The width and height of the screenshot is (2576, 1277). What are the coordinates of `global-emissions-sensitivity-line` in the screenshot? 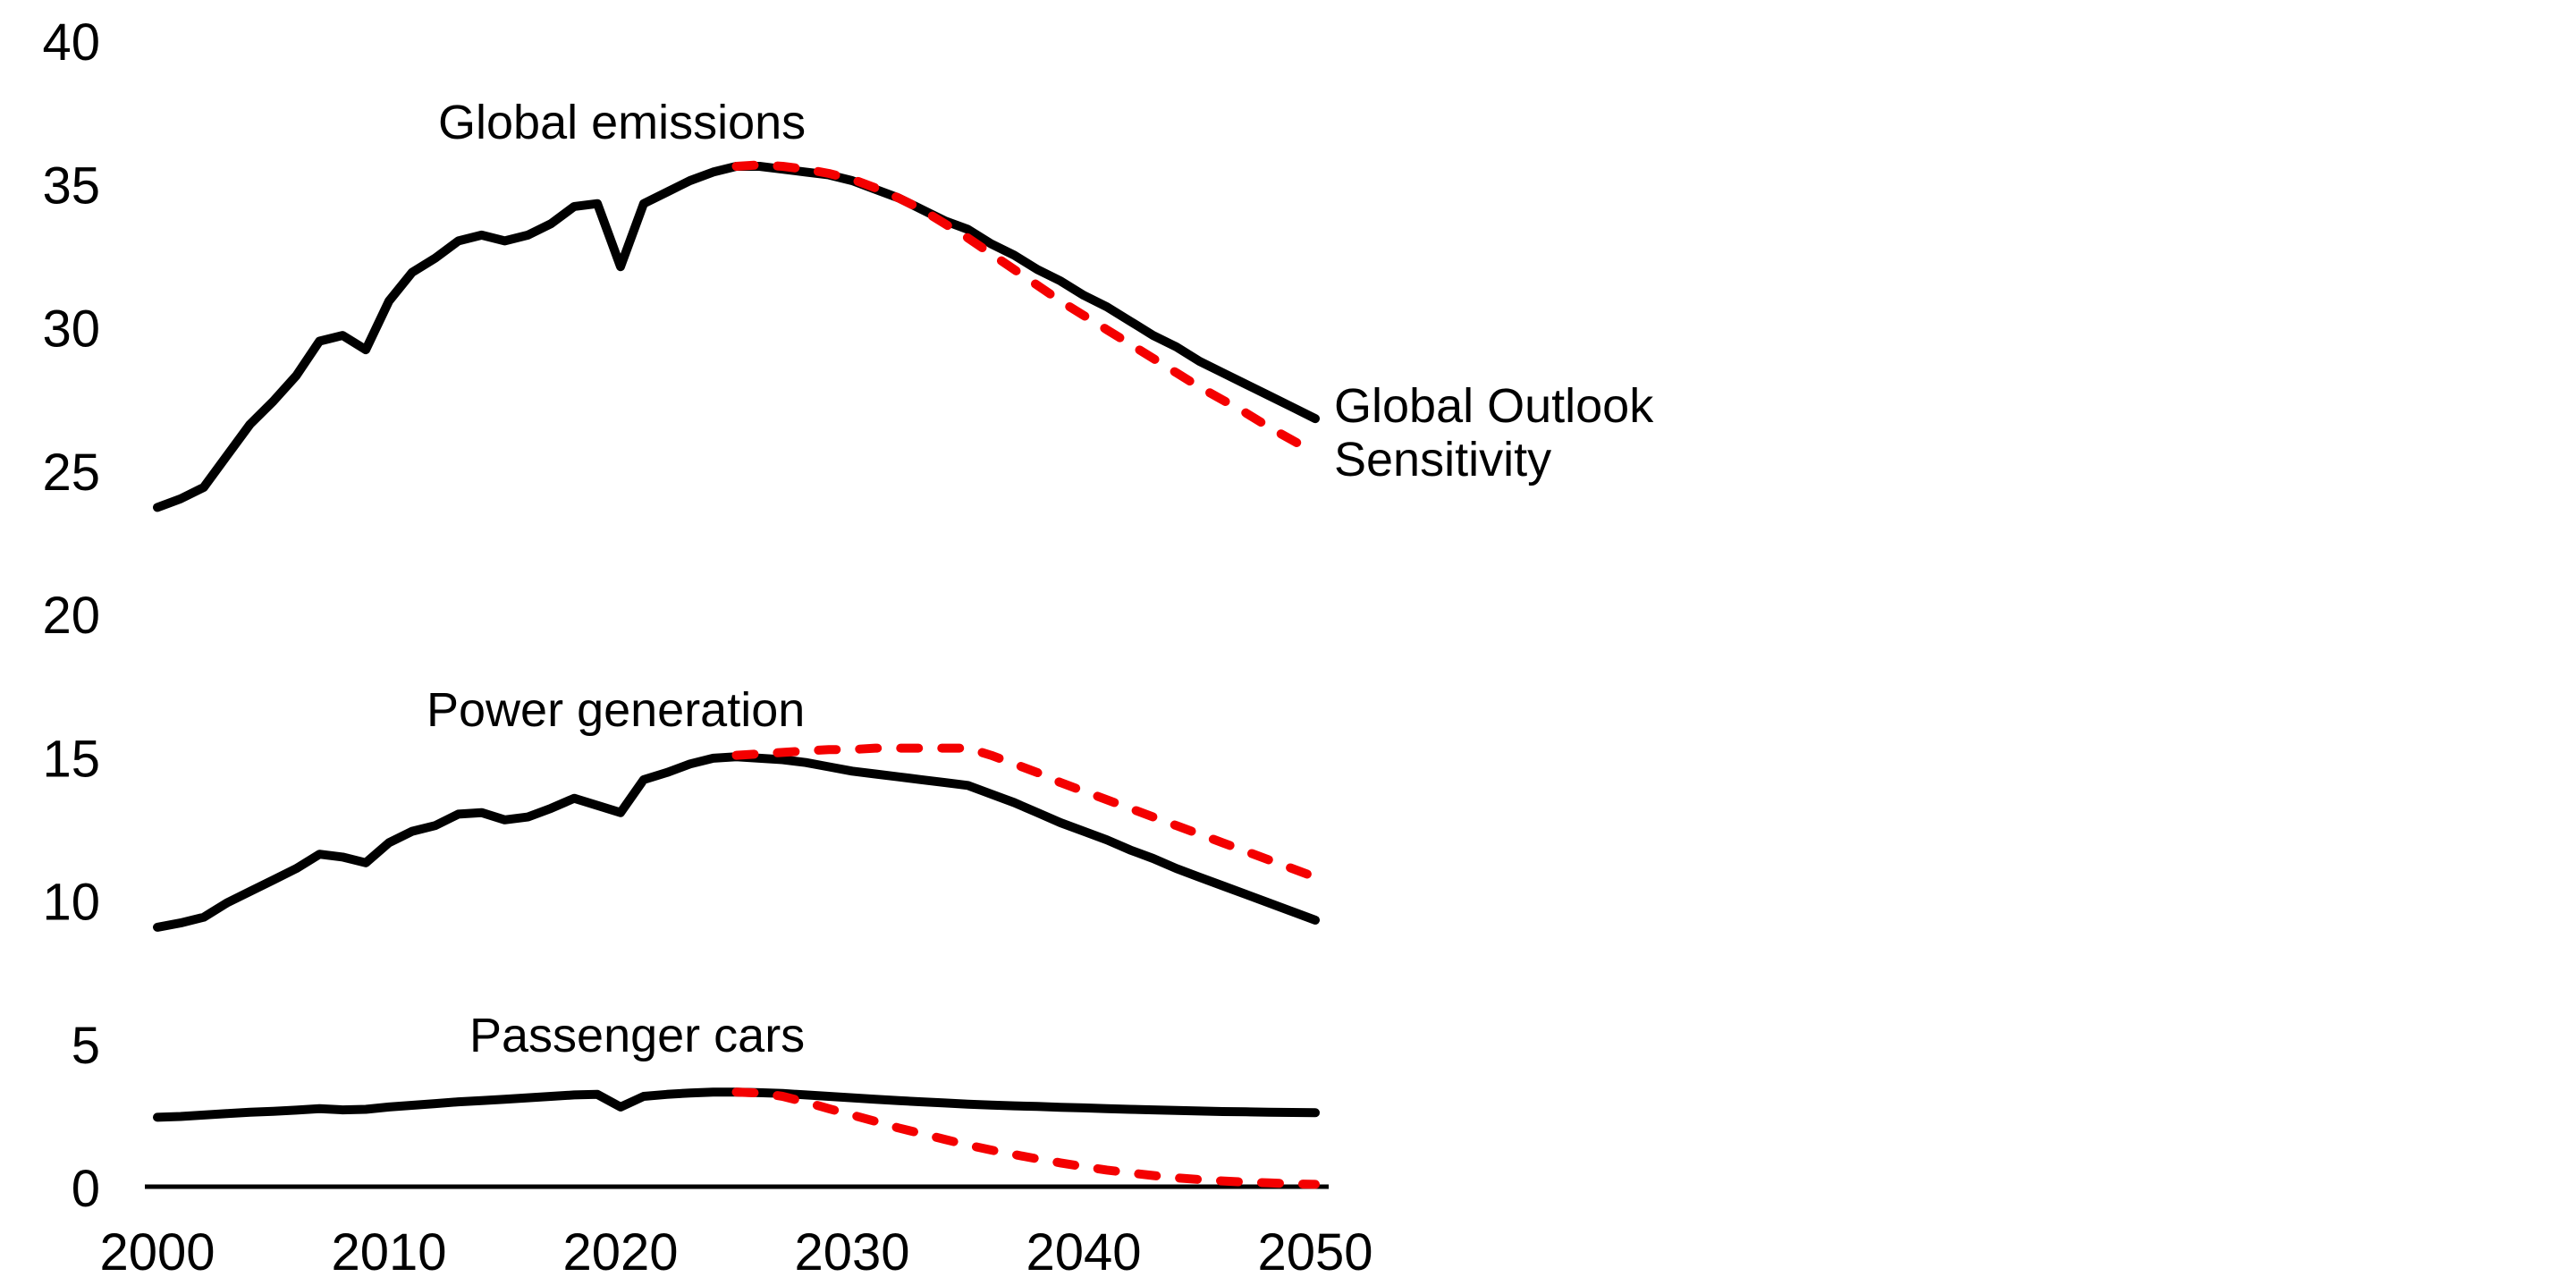 It's located at (1025, 309).